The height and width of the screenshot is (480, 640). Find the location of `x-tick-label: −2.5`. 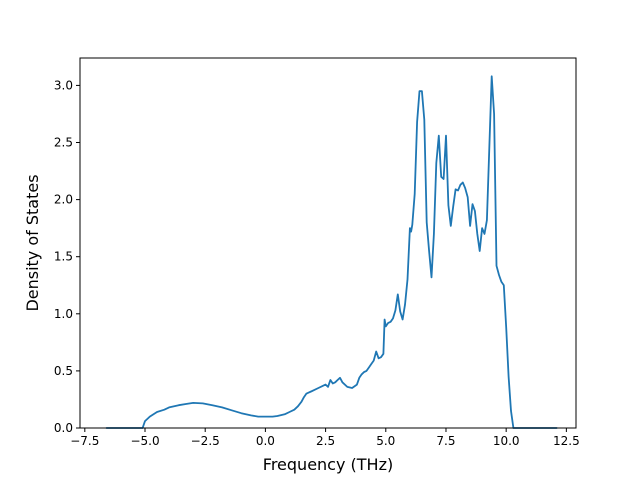

x-tick-label: −2.5 is located at coordinates (205, 441).